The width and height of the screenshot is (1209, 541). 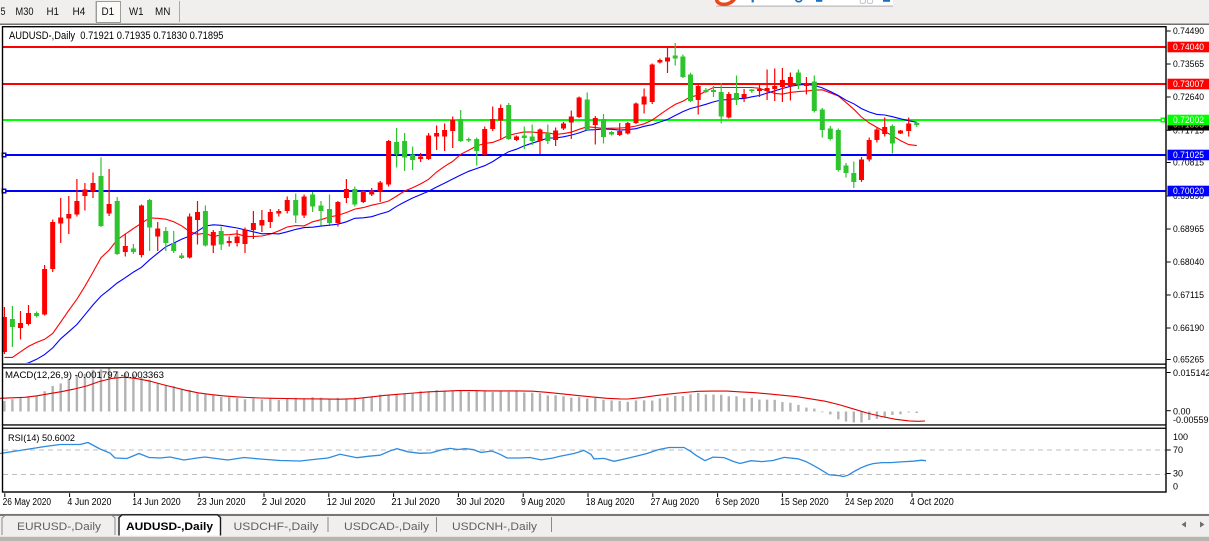 I want to click on svg-text: USDCHF-,Daily, so click(x=277, y=527).